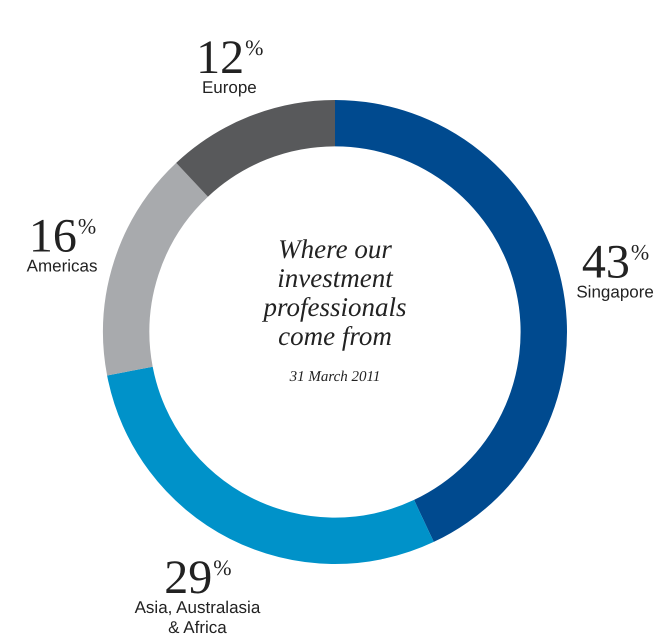 This screenshot has width=663, height=641. I want to click on text: Where our investment professionals come from, so click(334, 292).